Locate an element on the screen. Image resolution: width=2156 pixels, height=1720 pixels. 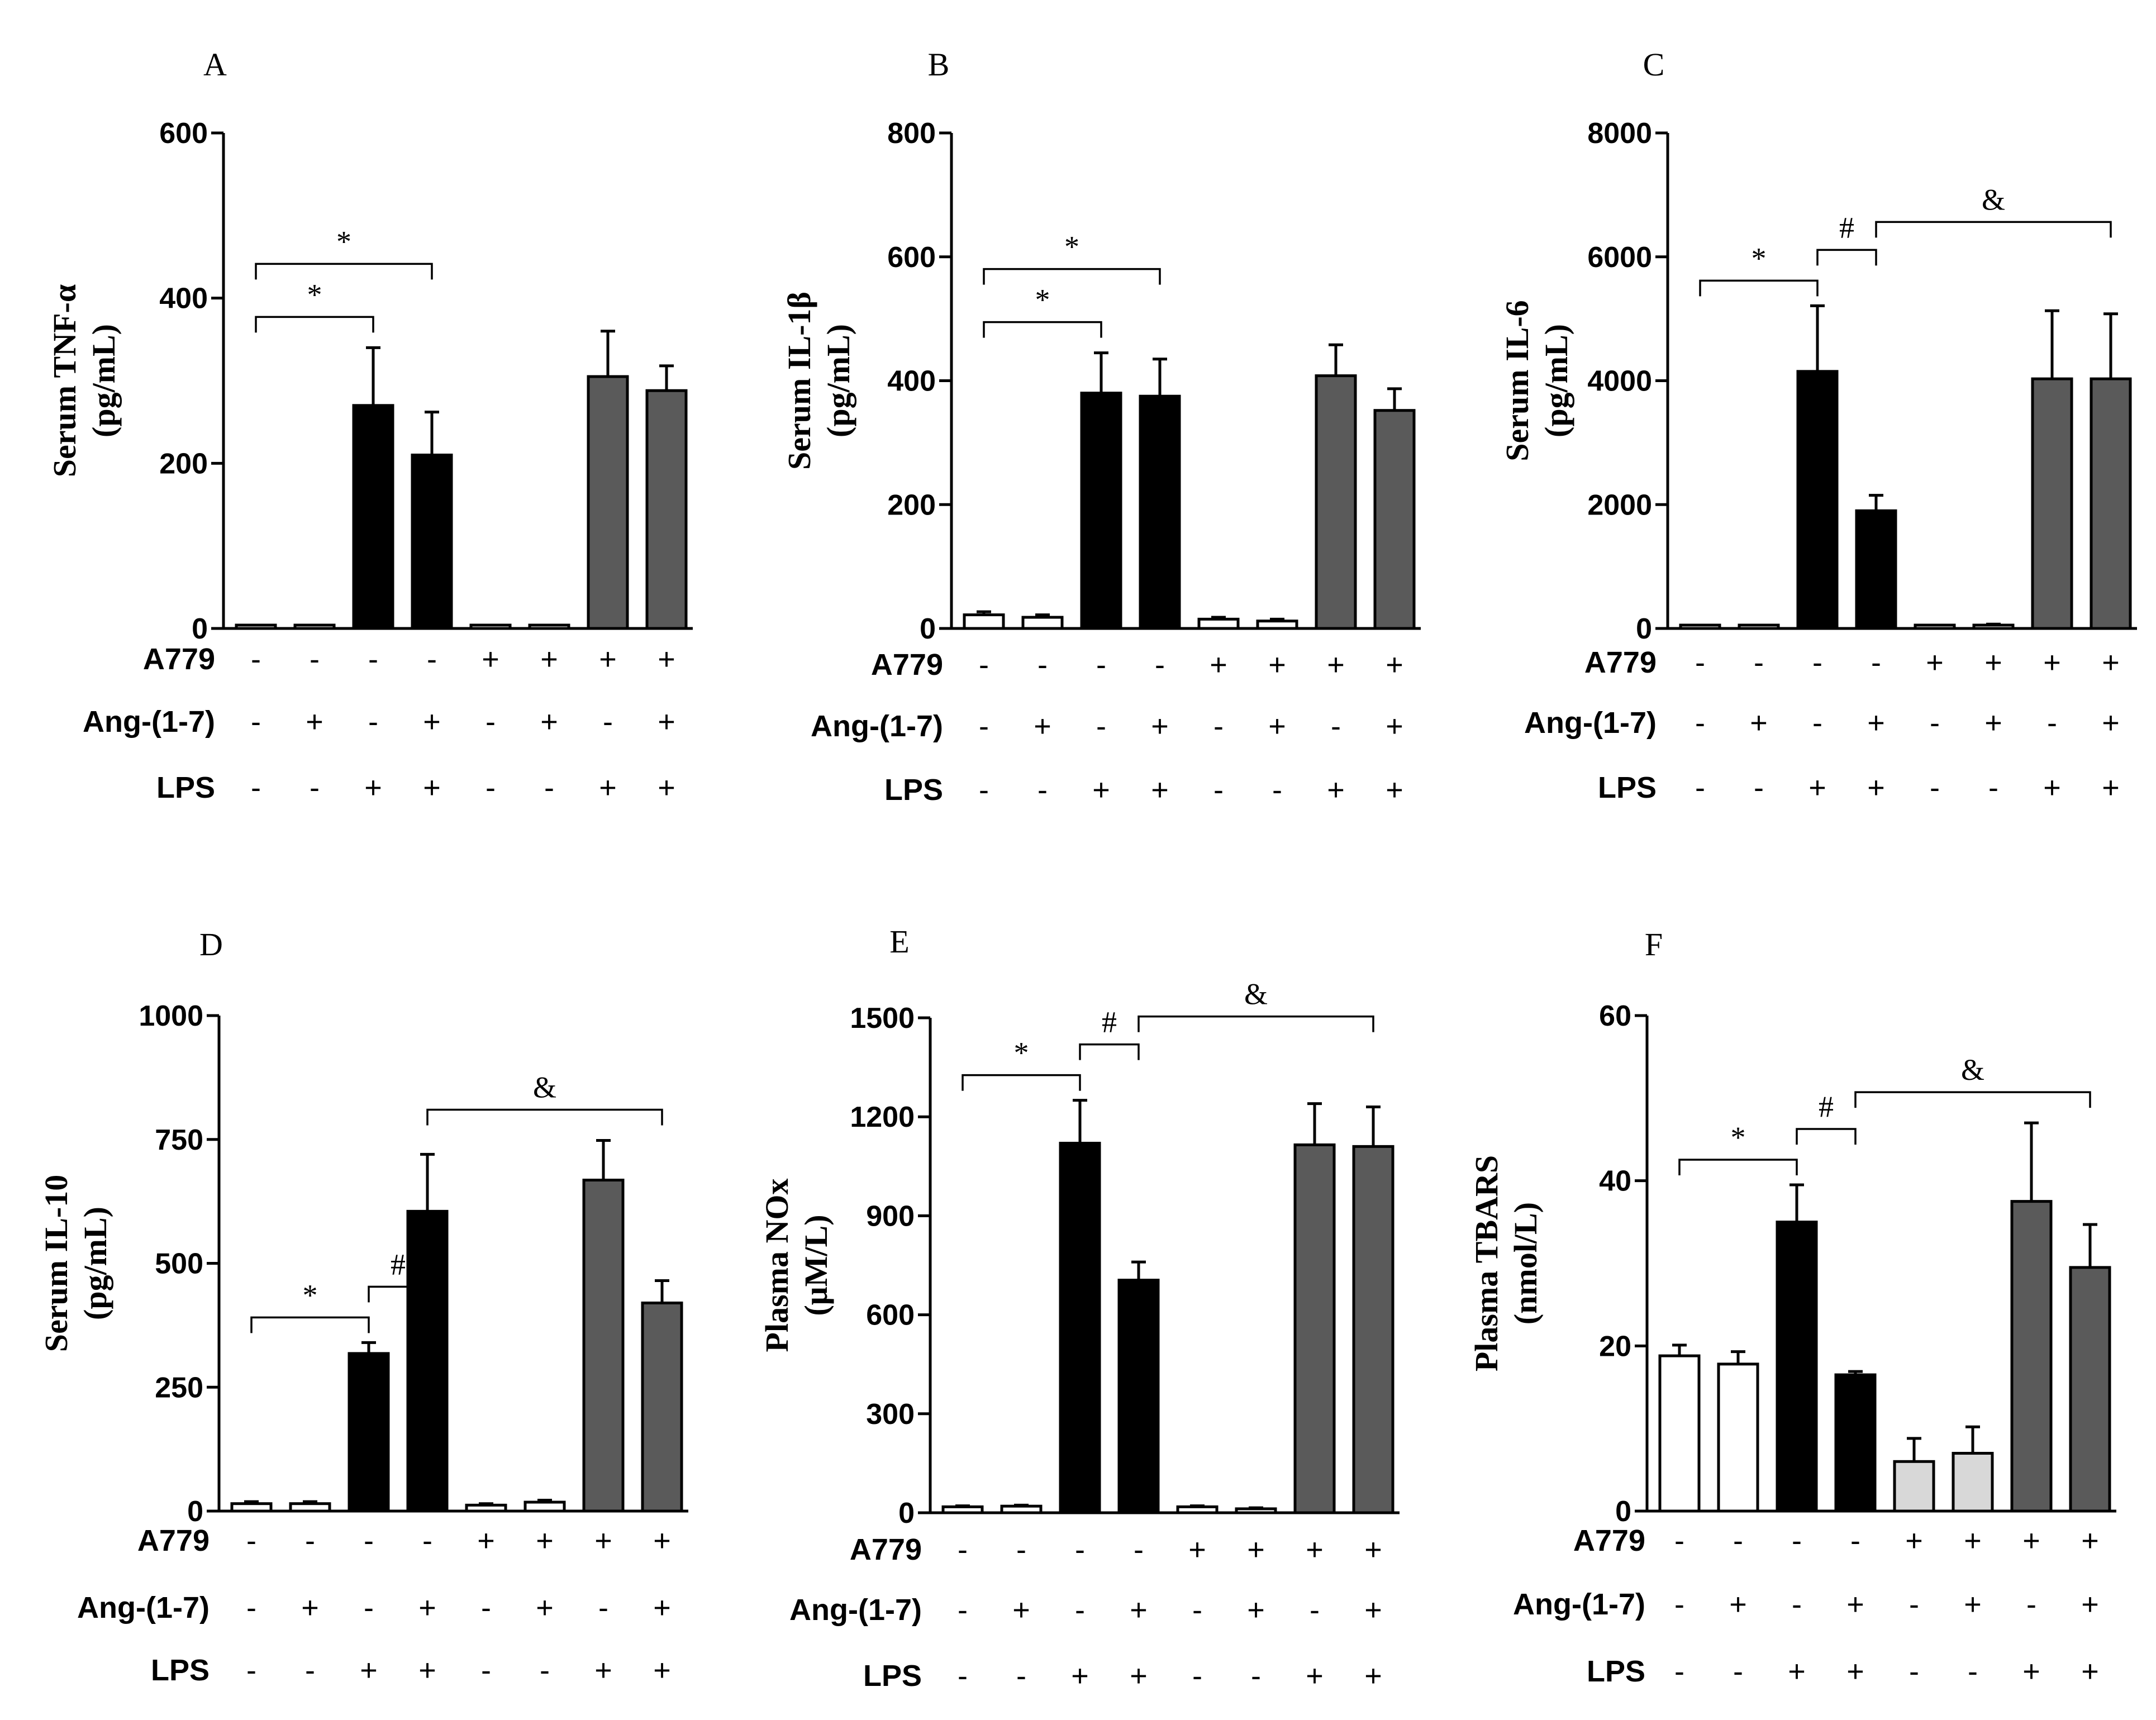
y-tick-label: 250 is located at coordinates (179, 1387).